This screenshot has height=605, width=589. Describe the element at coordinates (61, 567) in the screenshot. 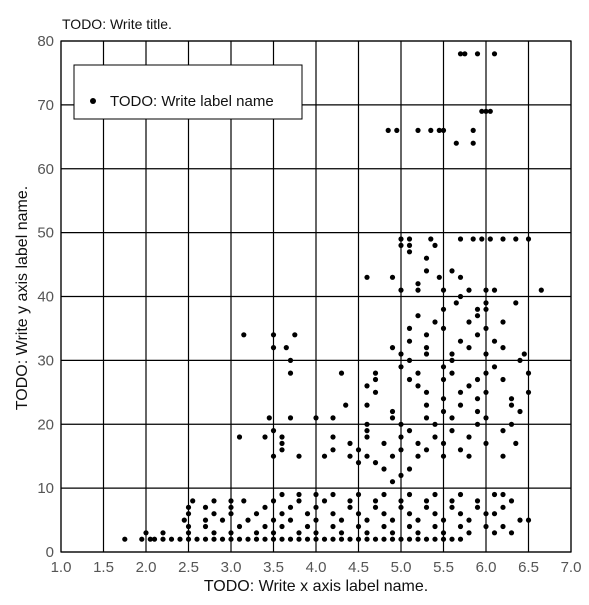

I see `x-tick-label: 1.0` at that location.